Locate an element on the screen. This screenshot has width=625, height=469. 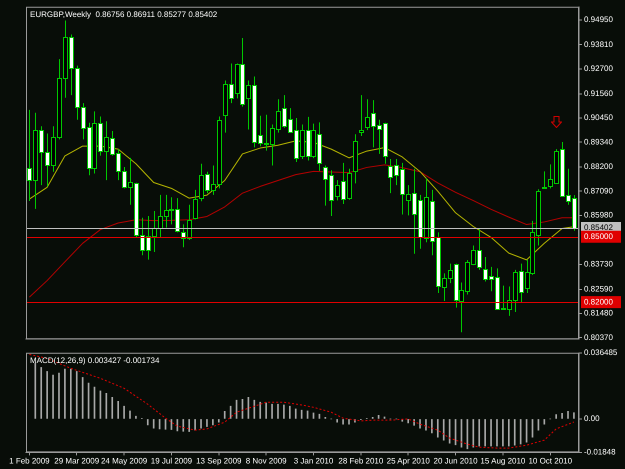
y-tick-label: 0.93810 is located at coordinates (599, 44).